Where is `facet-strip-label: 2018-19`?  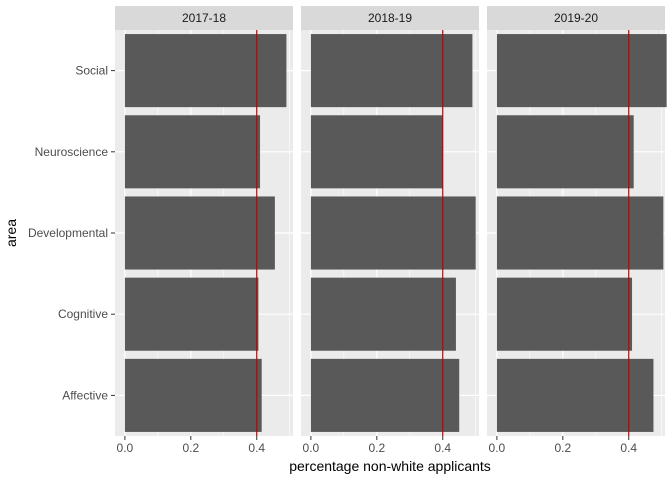 facet-strip-label: 2018-19 is located at coordinates (390, 18).